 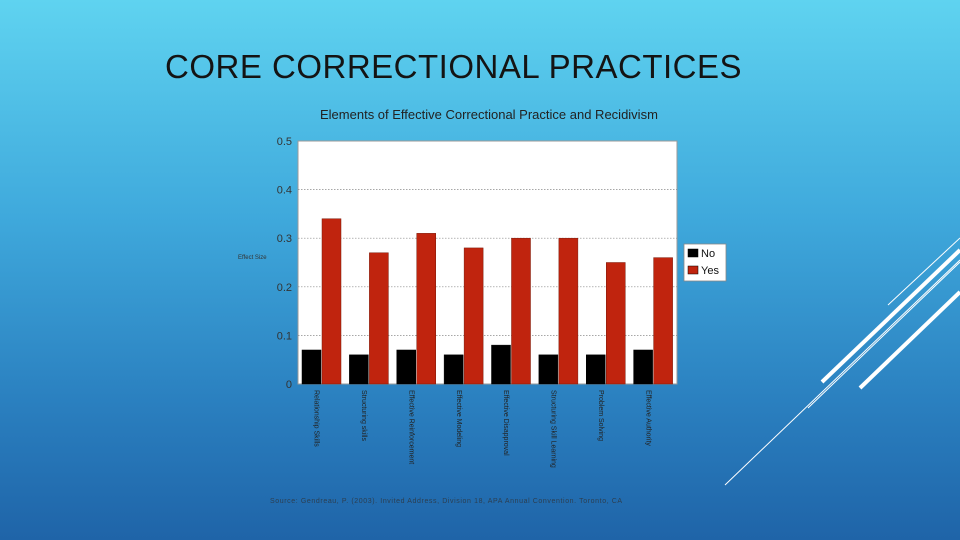 I want to click on x-tick-label: Structuring Skill Learning, so click(x=553, y=429).